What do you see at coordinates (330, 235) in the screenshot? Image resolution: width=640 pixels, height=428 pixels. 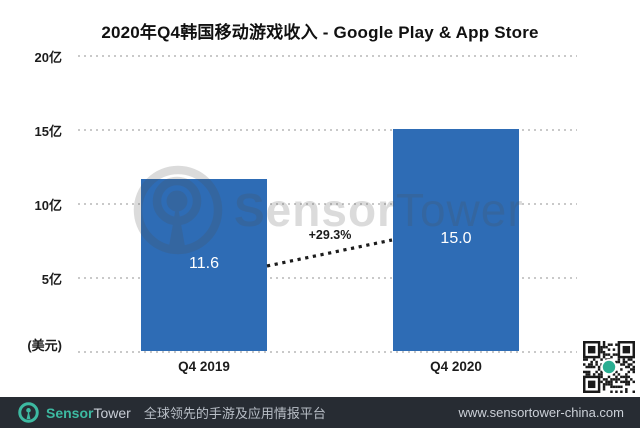 I see `growth-annotation: +29.3%` at bounding box center [330, 235].